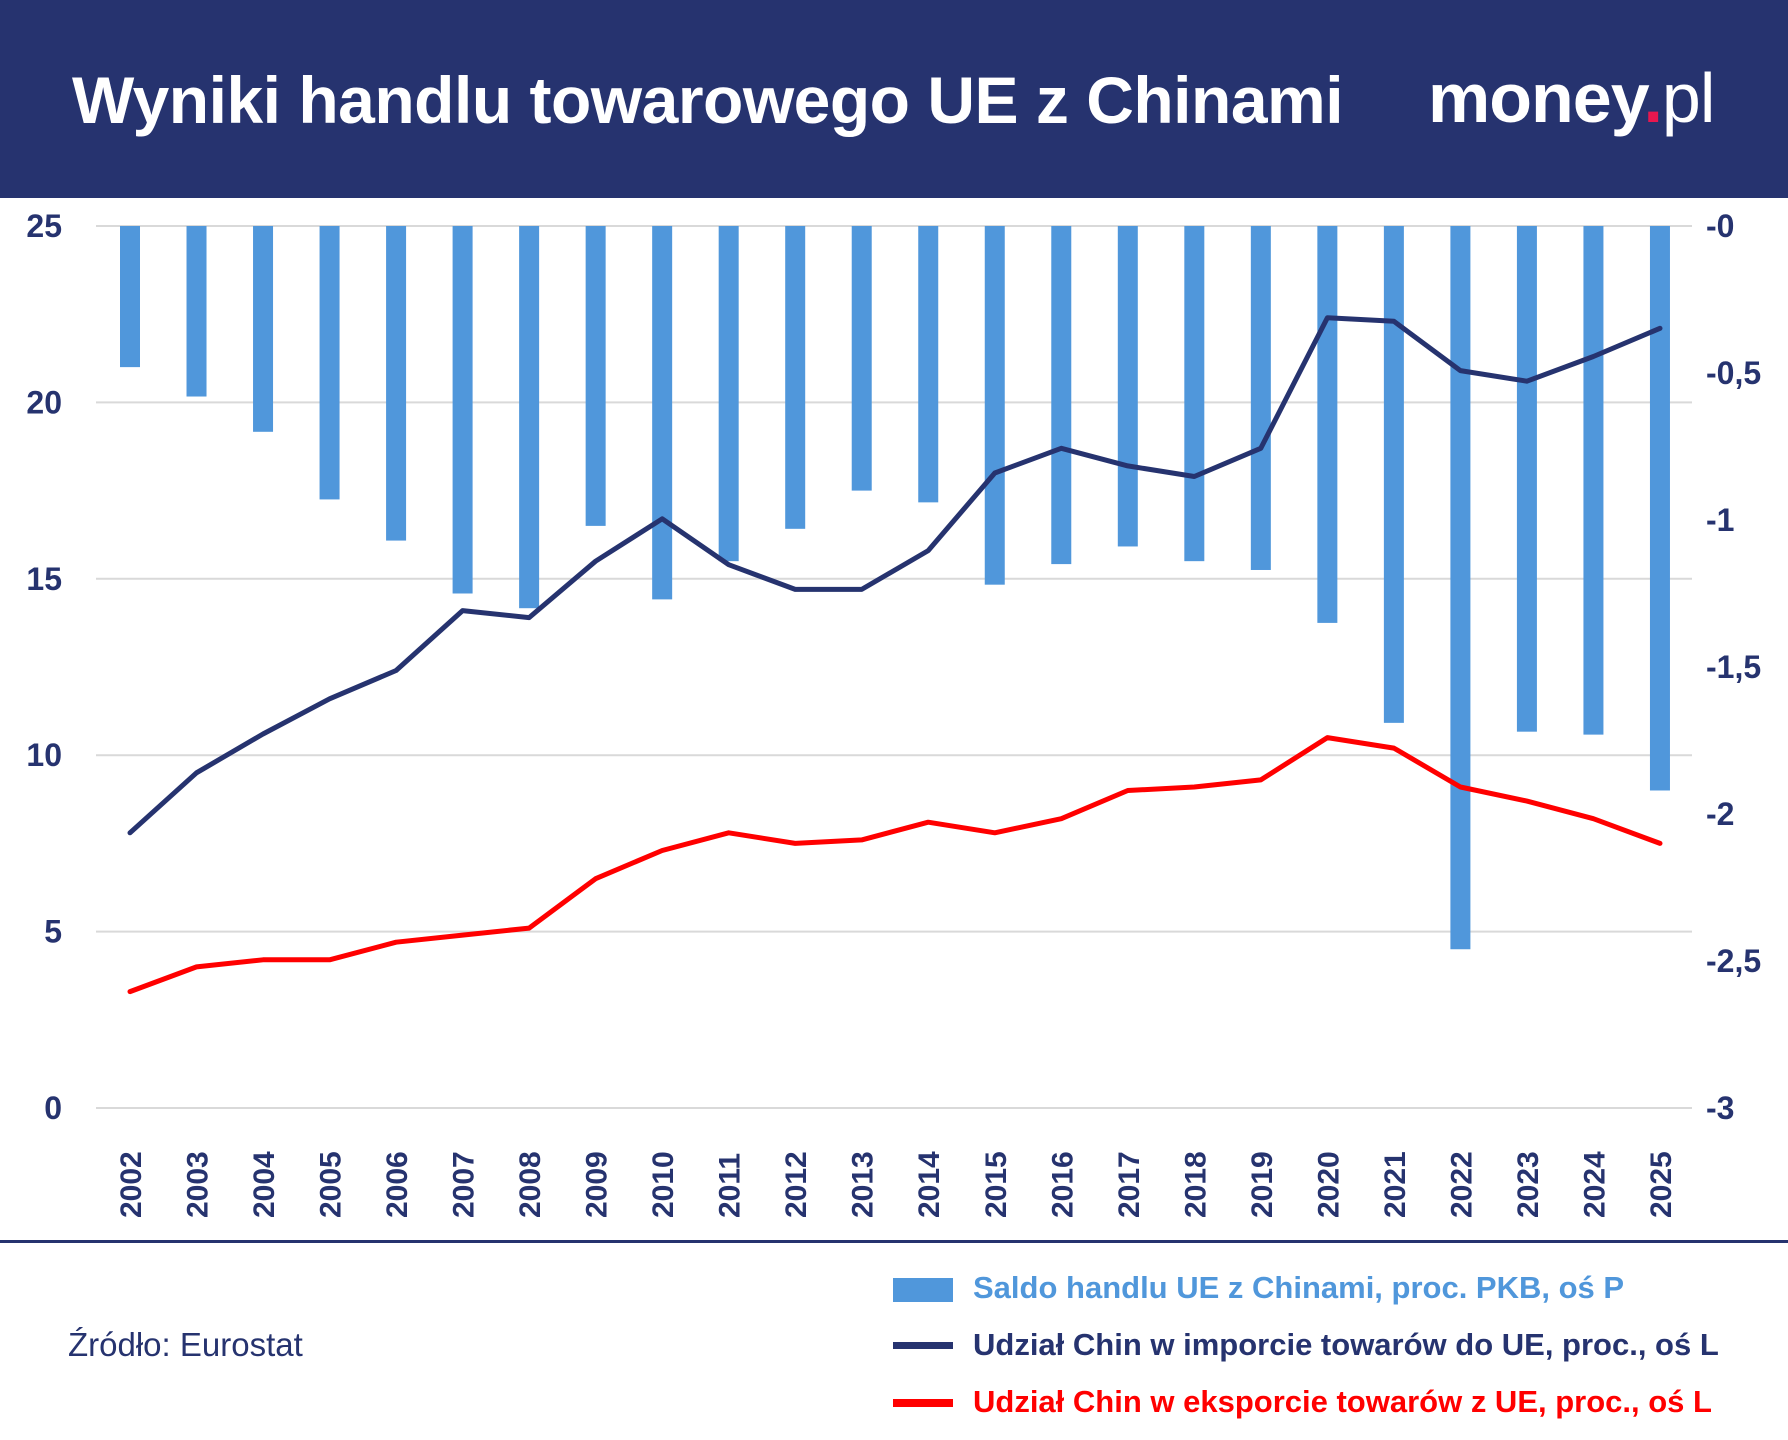 The width and height of the screenshot is (1788, 1440). What do you see at coordinates (331, 1184) in the screenshot?
I see `x-tick-label: 2005` at bounding box center [331, 1184].